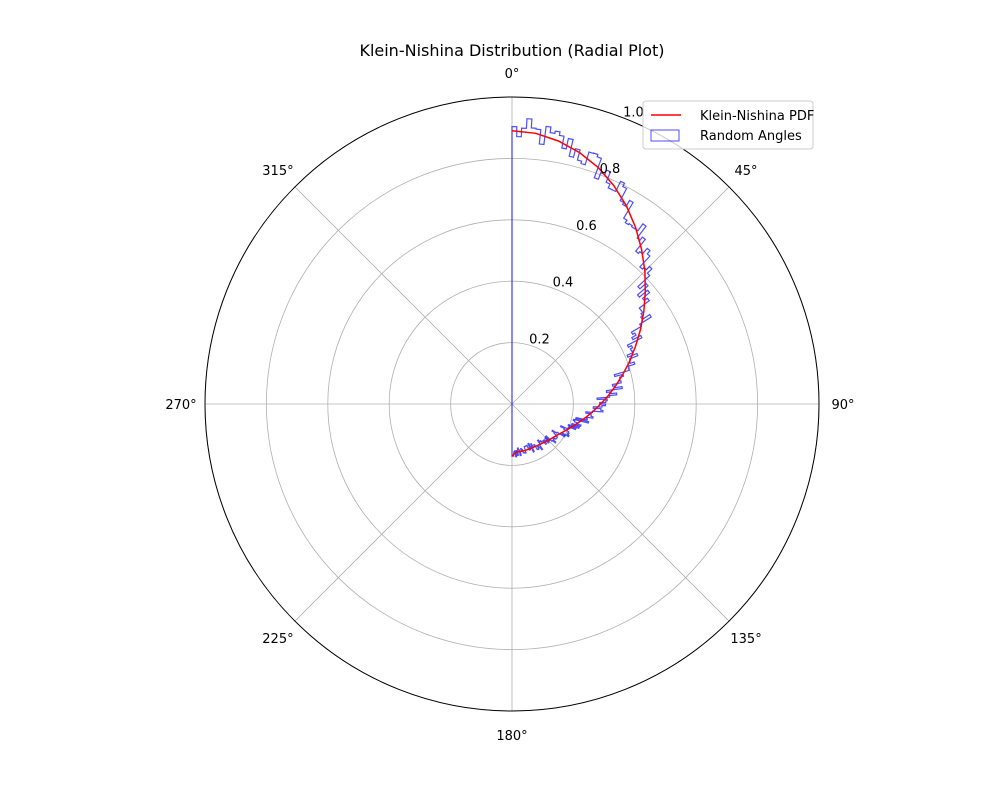 This screenshot has width=1000, height=800. I want to click on series-random-angles, so click(582, 288).